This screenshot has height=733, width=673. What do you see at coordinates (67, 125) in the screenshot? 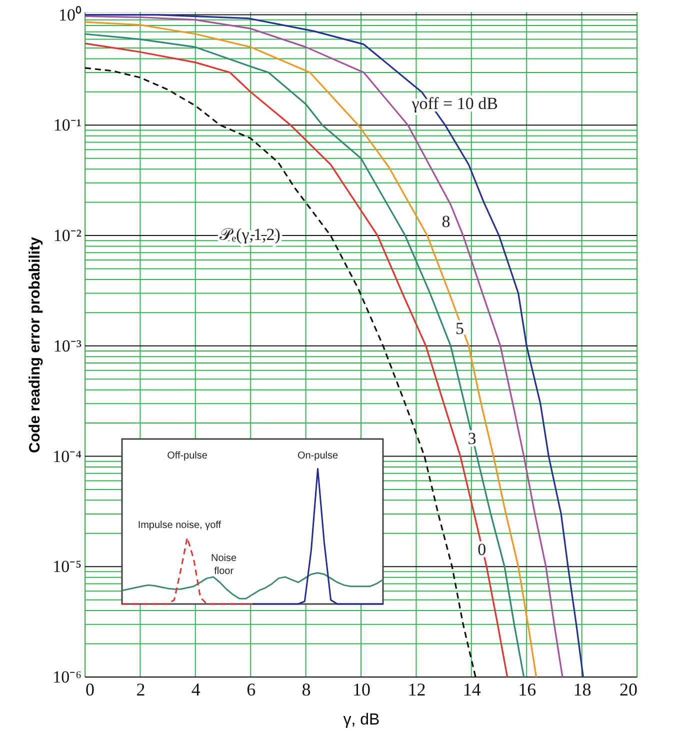
I see `y-tick-label: 10⁻¹` at bounding box center [67, 125].